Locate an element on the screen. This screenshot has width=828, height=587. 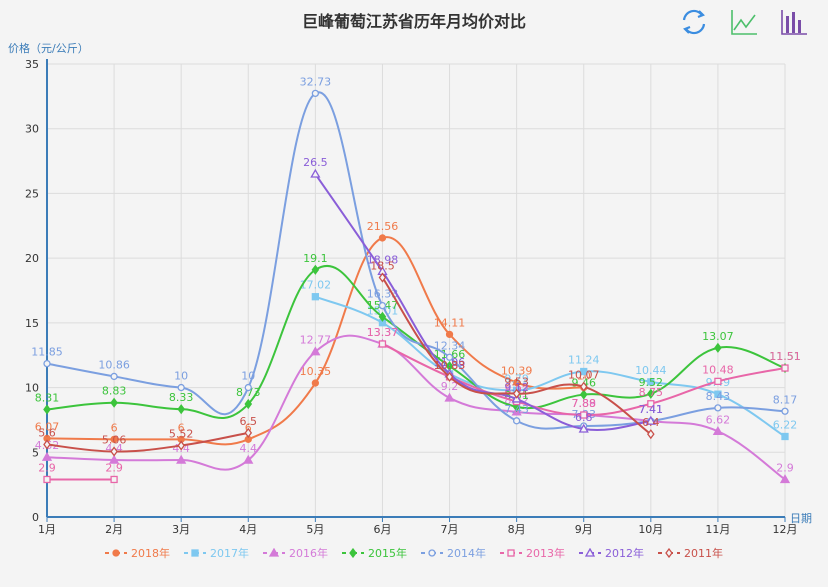
data-label: 14.11 is located at coordinates (450, 322).